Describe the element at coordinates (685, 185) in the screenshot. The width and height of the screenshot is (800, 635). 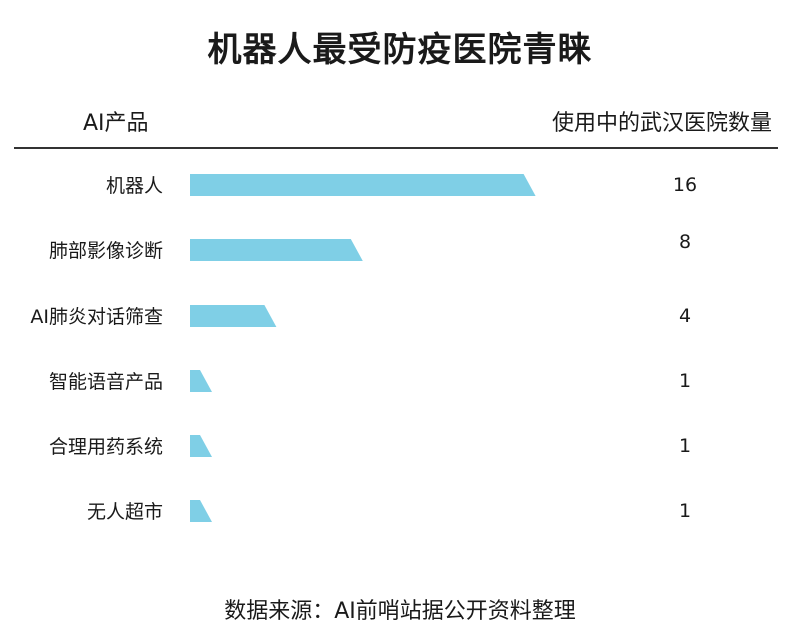
I see `value-label: 16` at that location.